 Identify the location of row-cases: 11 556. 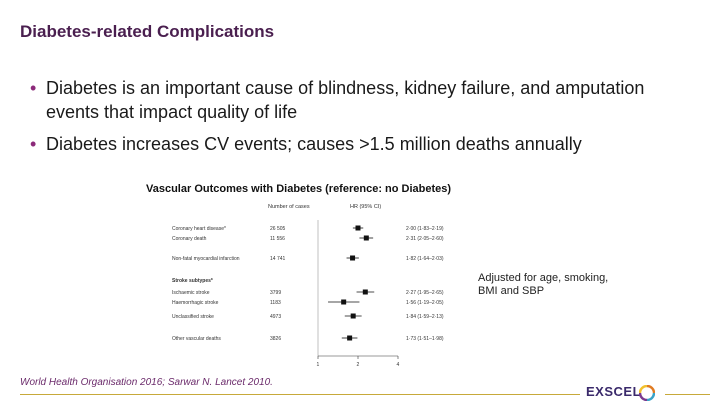
(277, 239).